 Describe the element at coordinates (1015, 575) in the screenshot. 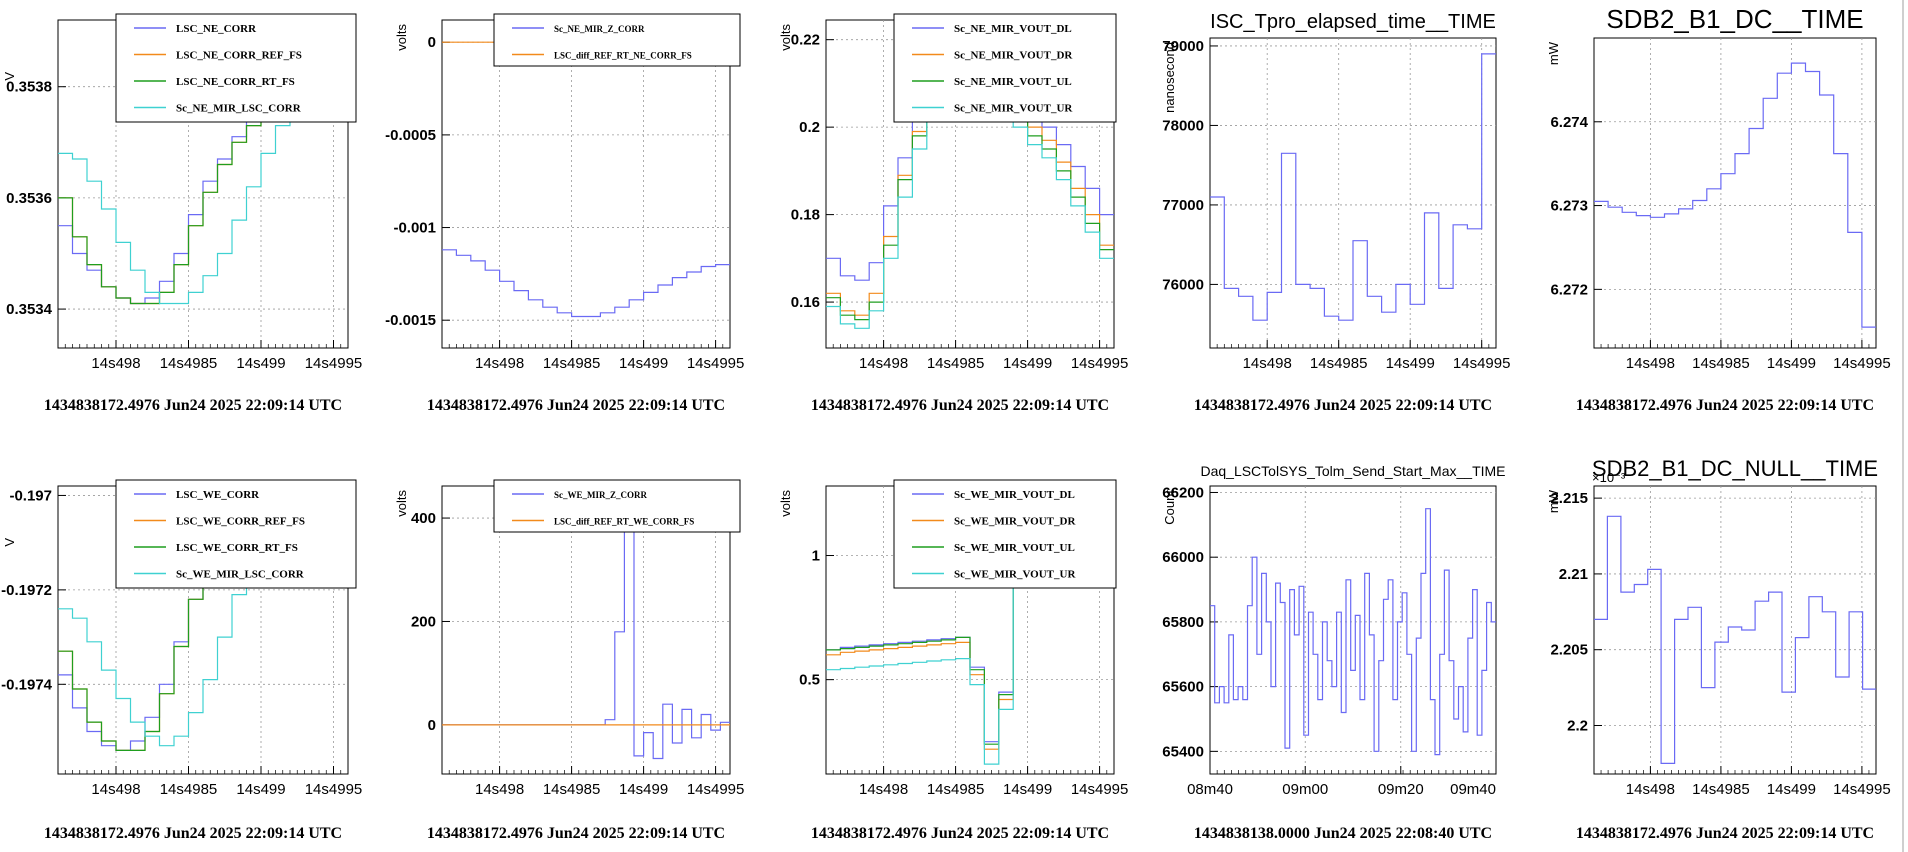

I see `legend-entry: Sc_WE_MIR_VOUT_UR` at that location.